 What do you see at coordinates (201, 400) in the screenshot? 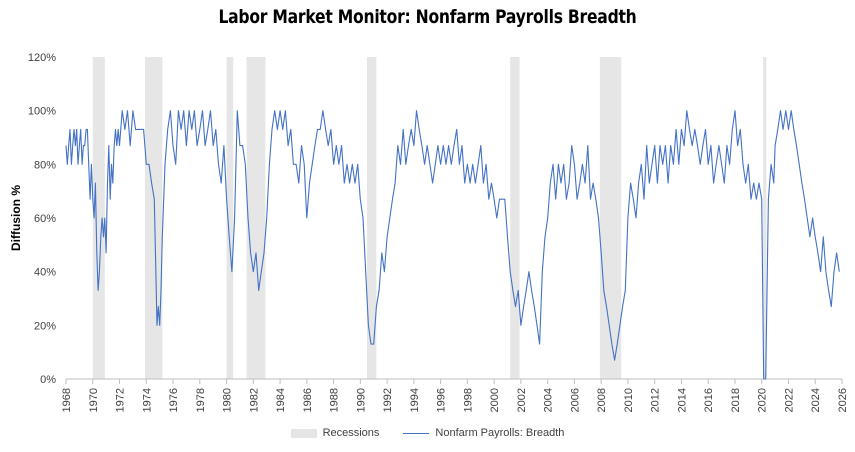
I see `x-tick-label: 1978` at bounding box center [201, 400].